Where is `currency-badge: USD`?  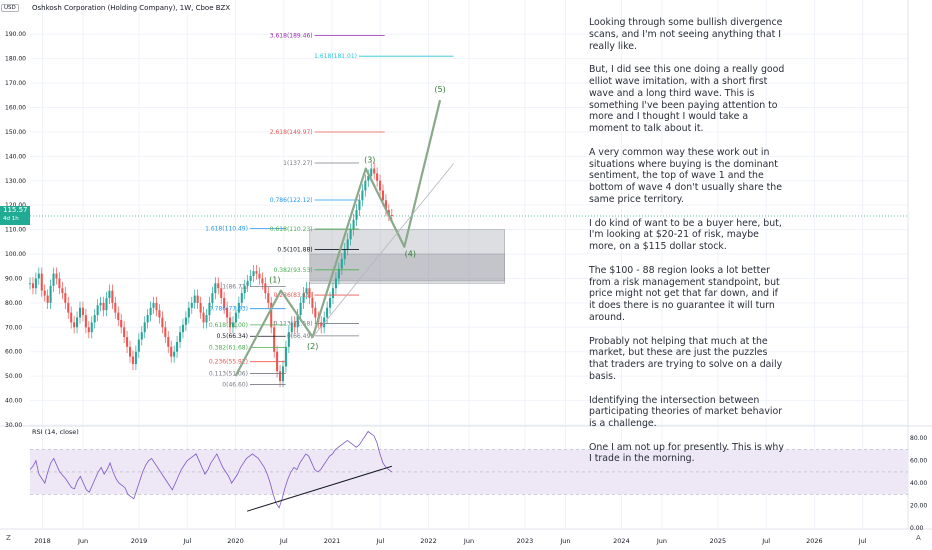
currency-badge: USD is located at coordinates (10, 8).